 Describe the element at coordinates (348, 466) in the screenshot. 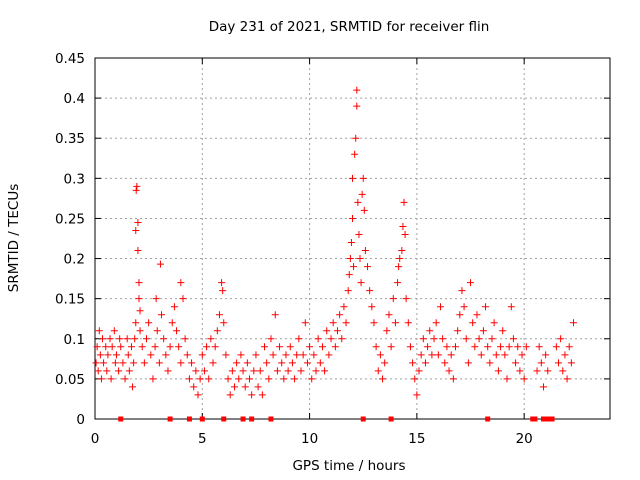

I see `x-axis-label: GPS time / hours` at that location.